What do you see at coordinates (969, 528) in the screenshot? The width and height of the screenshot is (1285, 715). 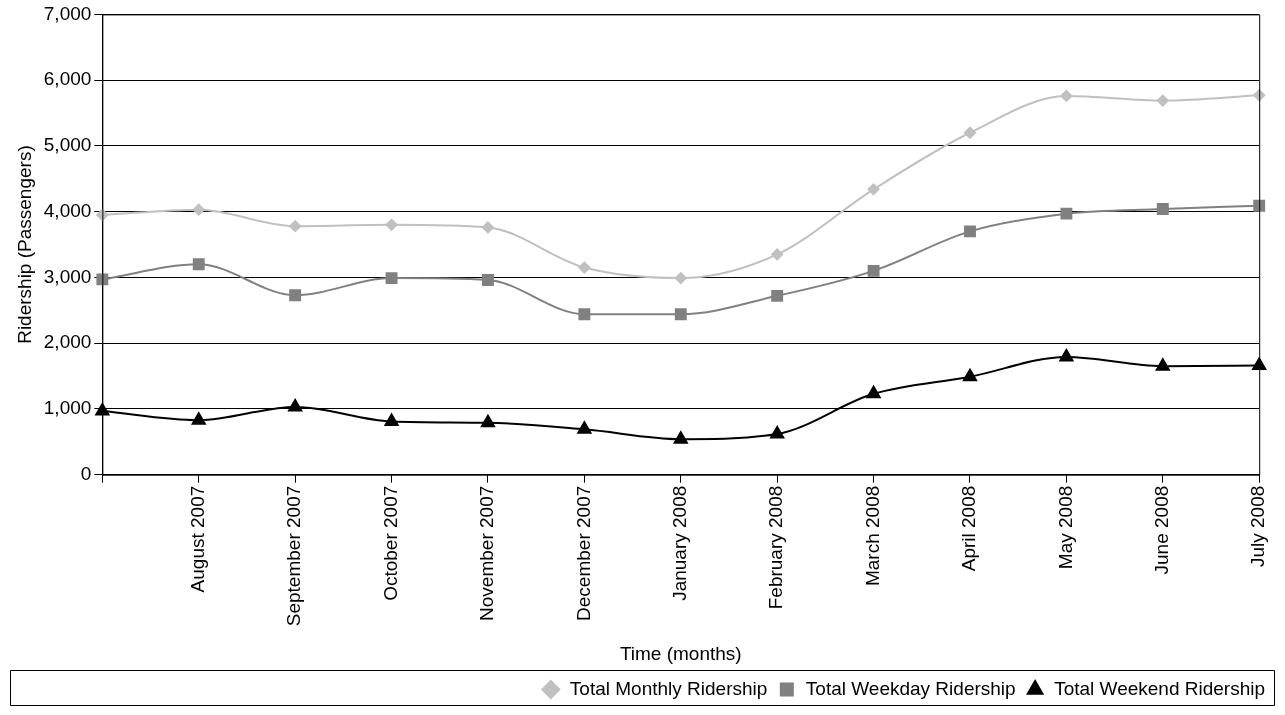 I see `x-tick-label: April 2008` at bounding box center [969, 528].